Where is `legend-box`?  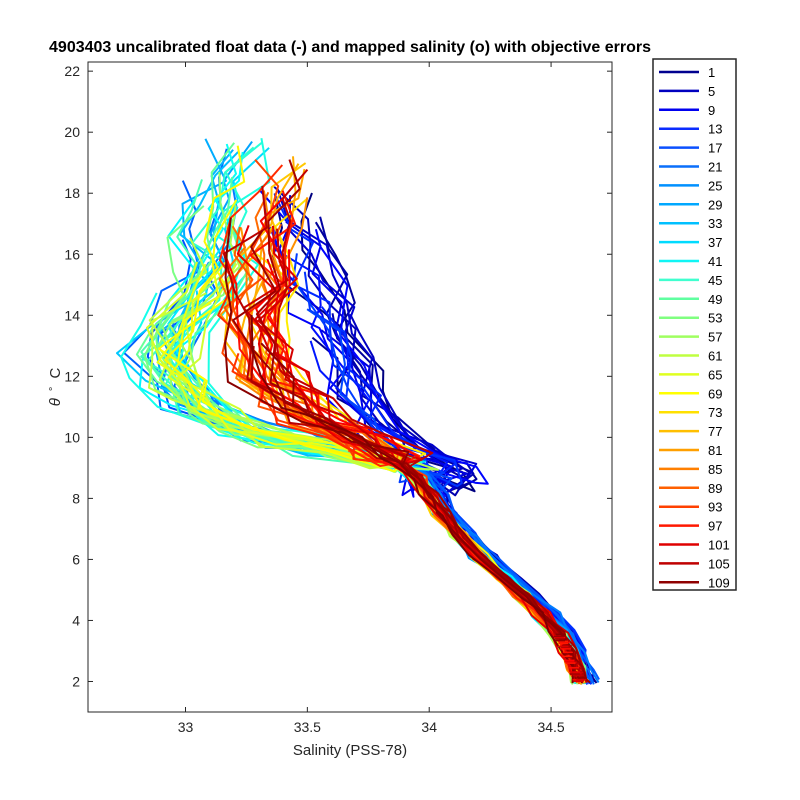 legend-box is located at coordinates (694, 324).